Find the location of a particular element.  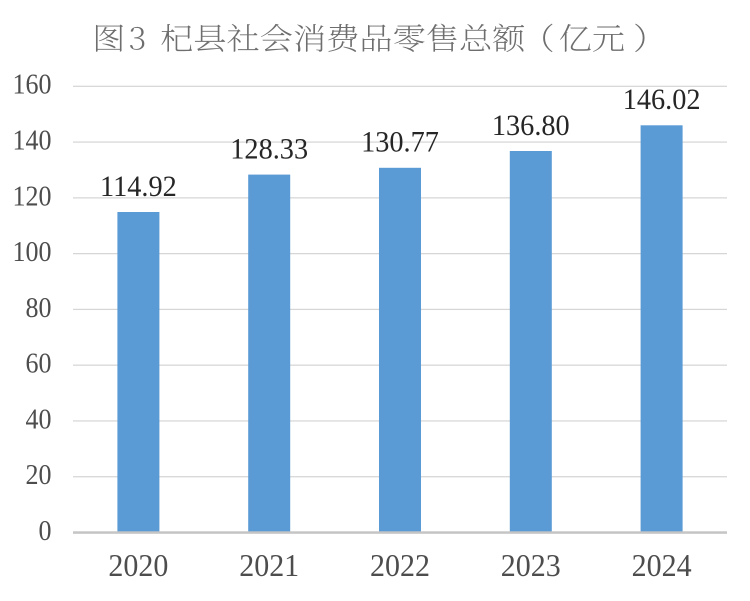

svg-text: 130.77 is located at coordinates (400, 142).